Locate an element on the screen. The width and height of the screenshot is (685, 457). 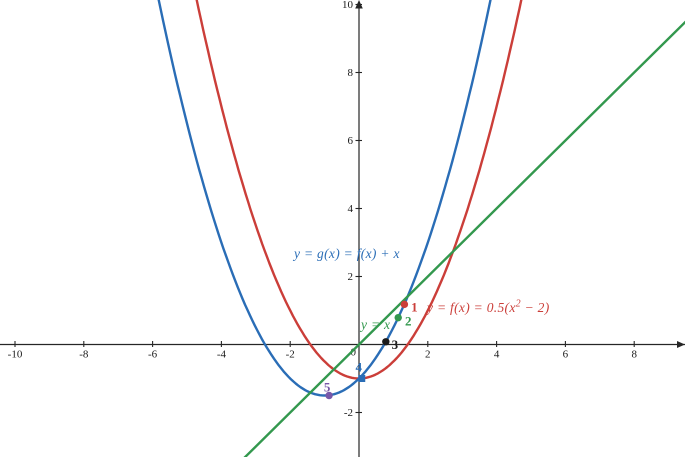
point-1-label: 1 is located at coordinates (414, 306).